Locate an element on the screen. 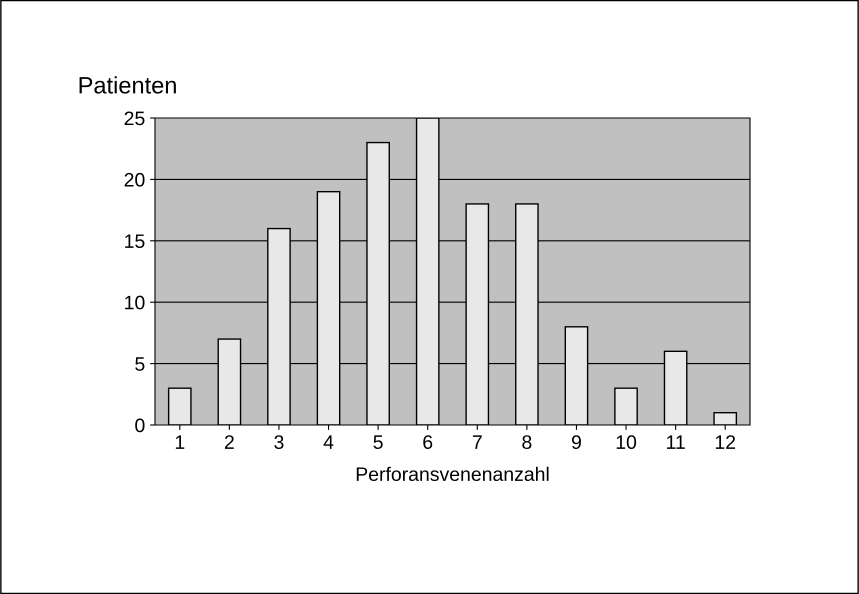 The image size is (859, 594). y-tick-label: 10 is located at coordinates (135, 303).